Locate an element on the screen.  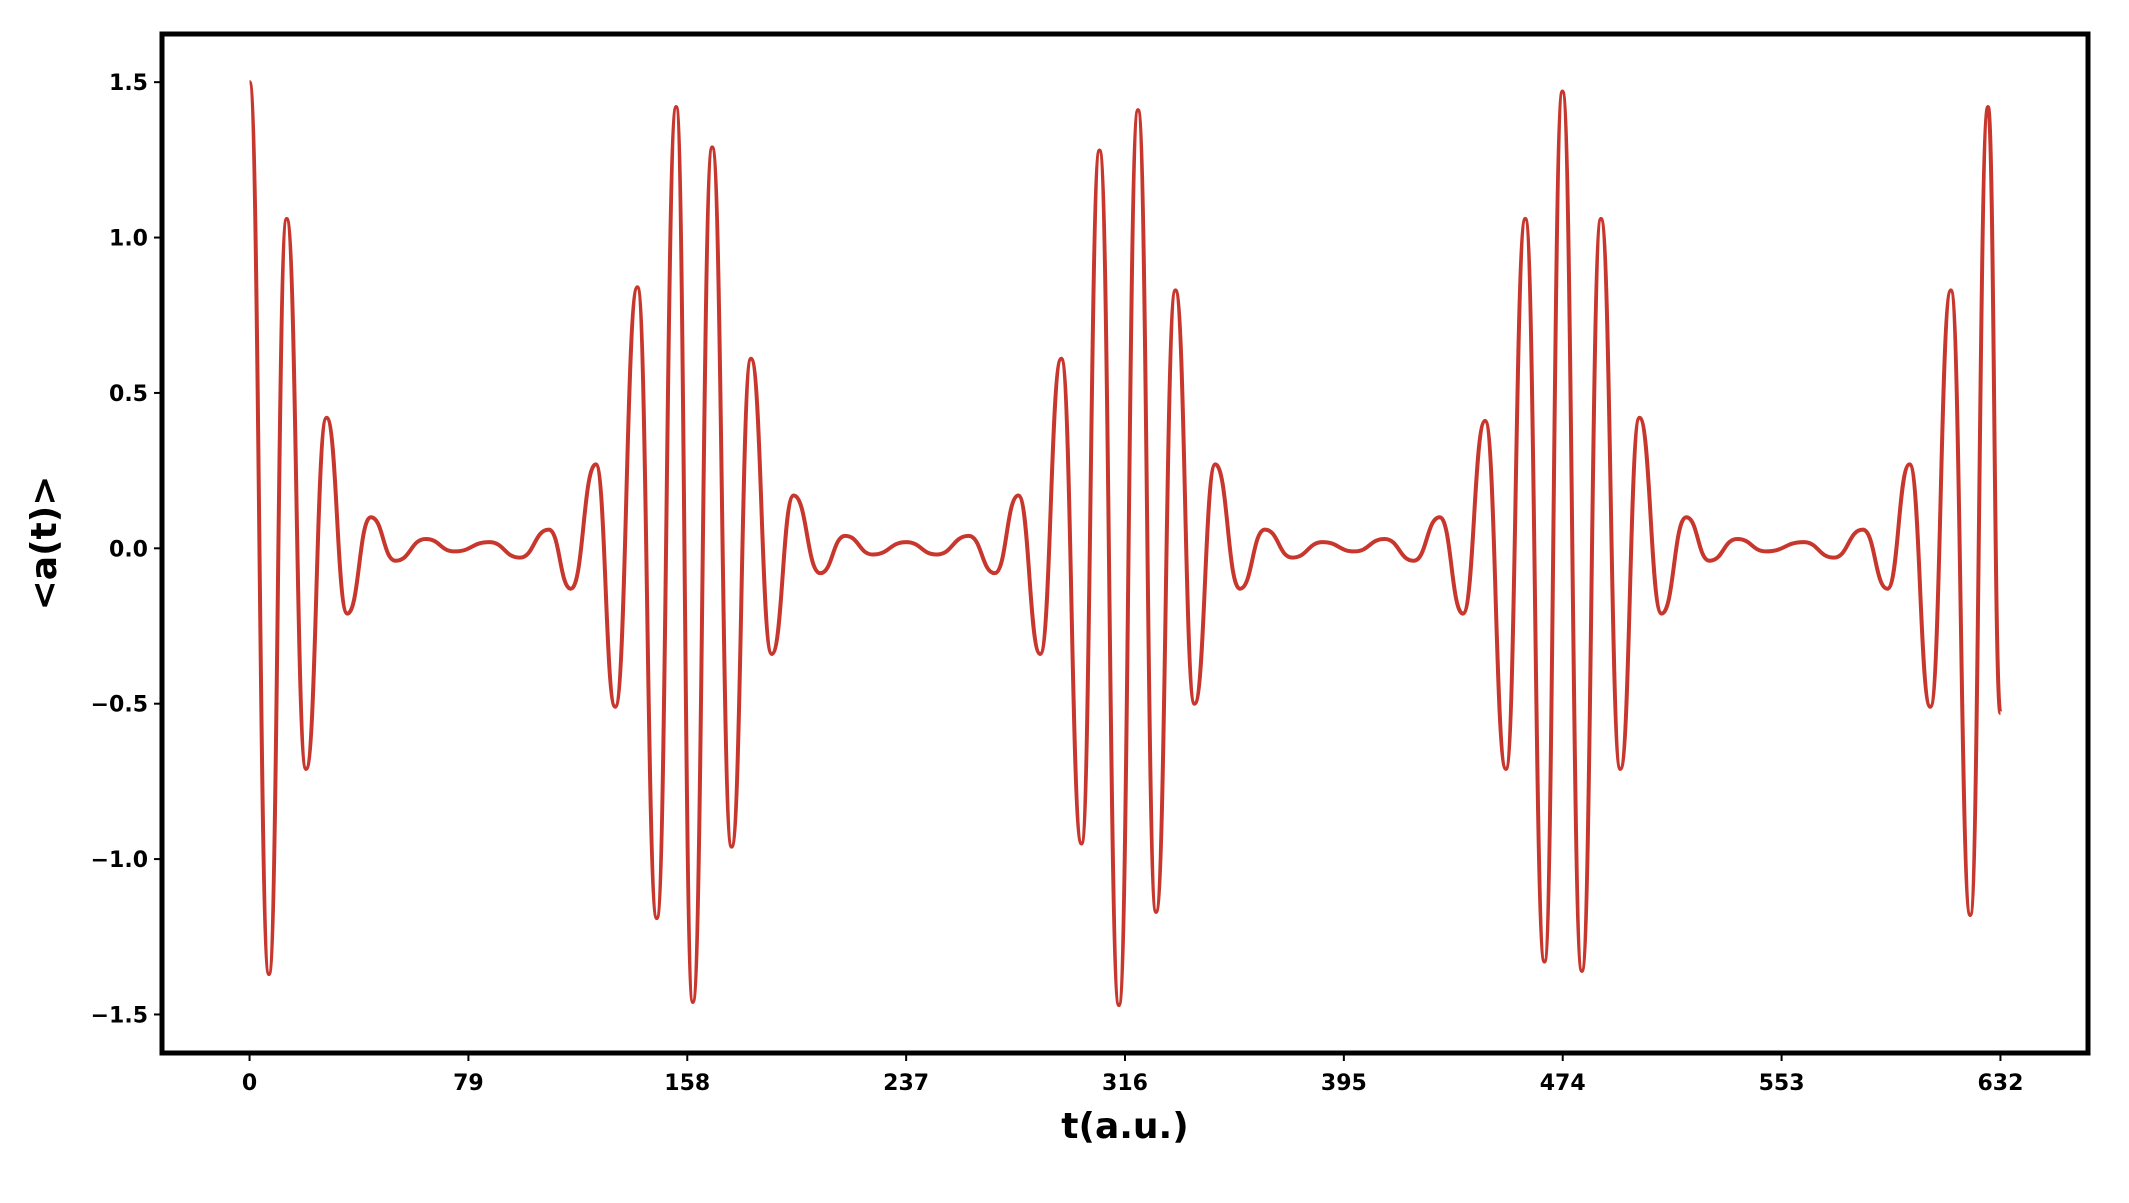
x-tick-label: 632 is located at coordinates (2000, 1083).